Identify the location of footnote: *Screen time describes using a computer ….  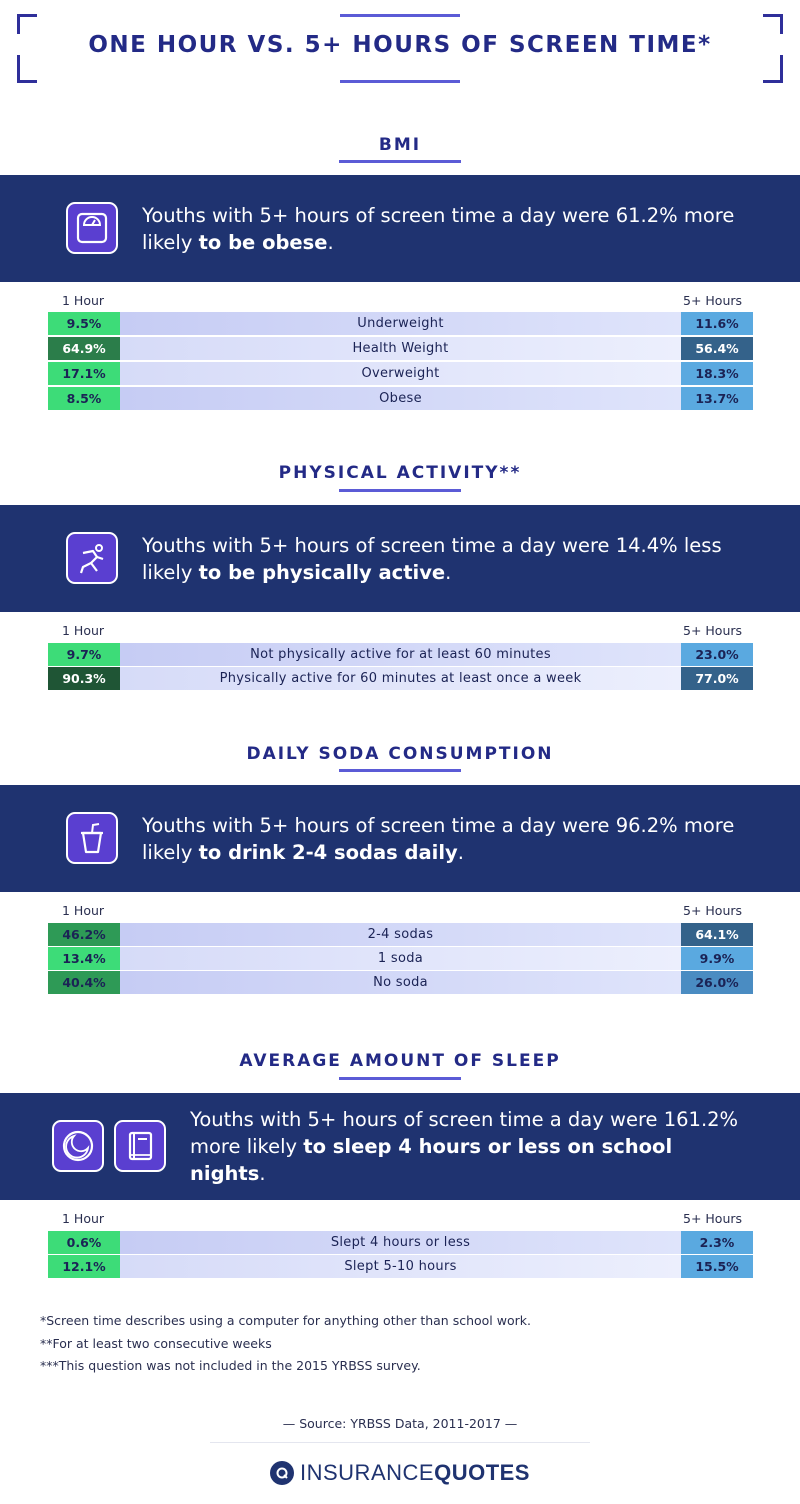
(285, 1320).